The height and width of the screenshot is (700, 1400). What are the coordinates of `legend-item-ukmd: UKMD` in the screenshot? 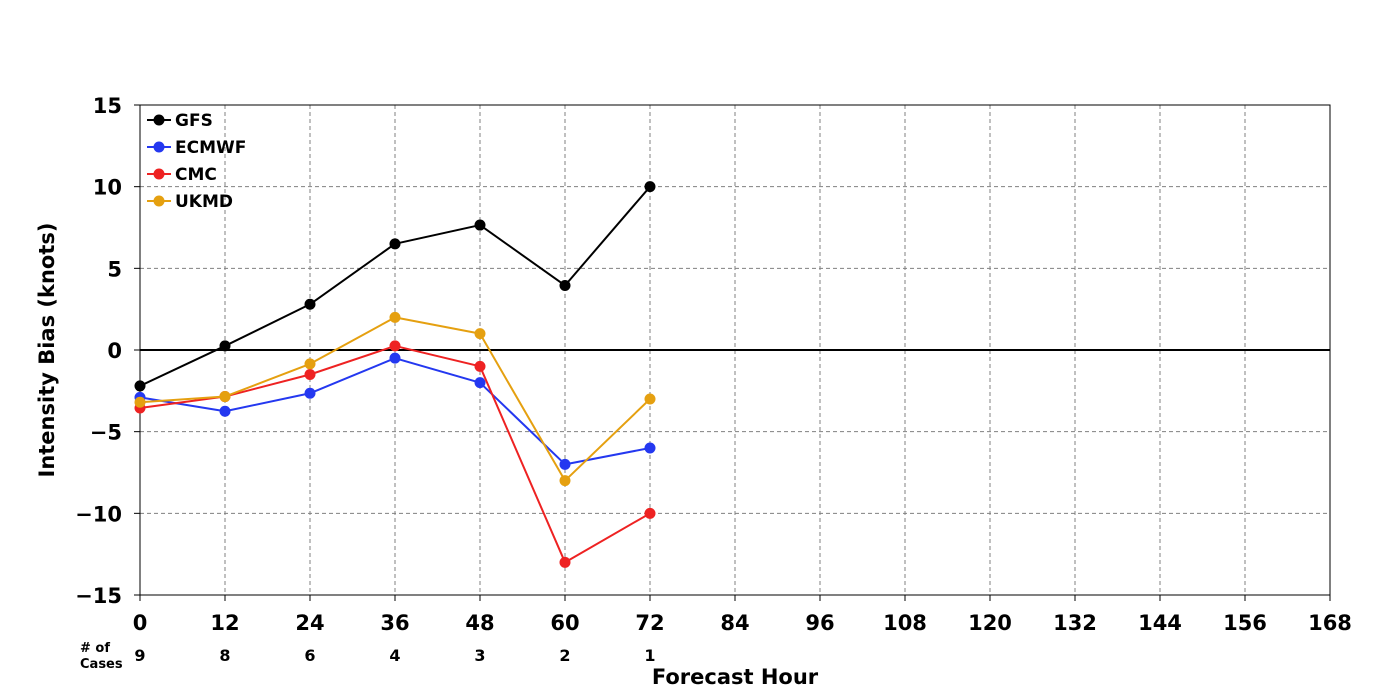 It's located at (190, 202).